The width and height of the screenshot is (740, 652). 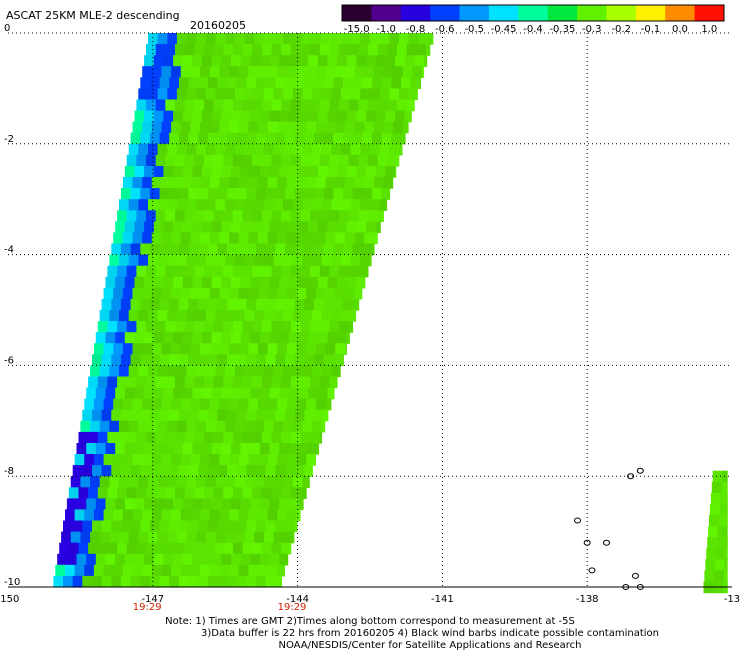 What do you see at coordinates (12, 582) in the screenshot?
I see `y-tick-label: -10` at bounding box center [12, 582].